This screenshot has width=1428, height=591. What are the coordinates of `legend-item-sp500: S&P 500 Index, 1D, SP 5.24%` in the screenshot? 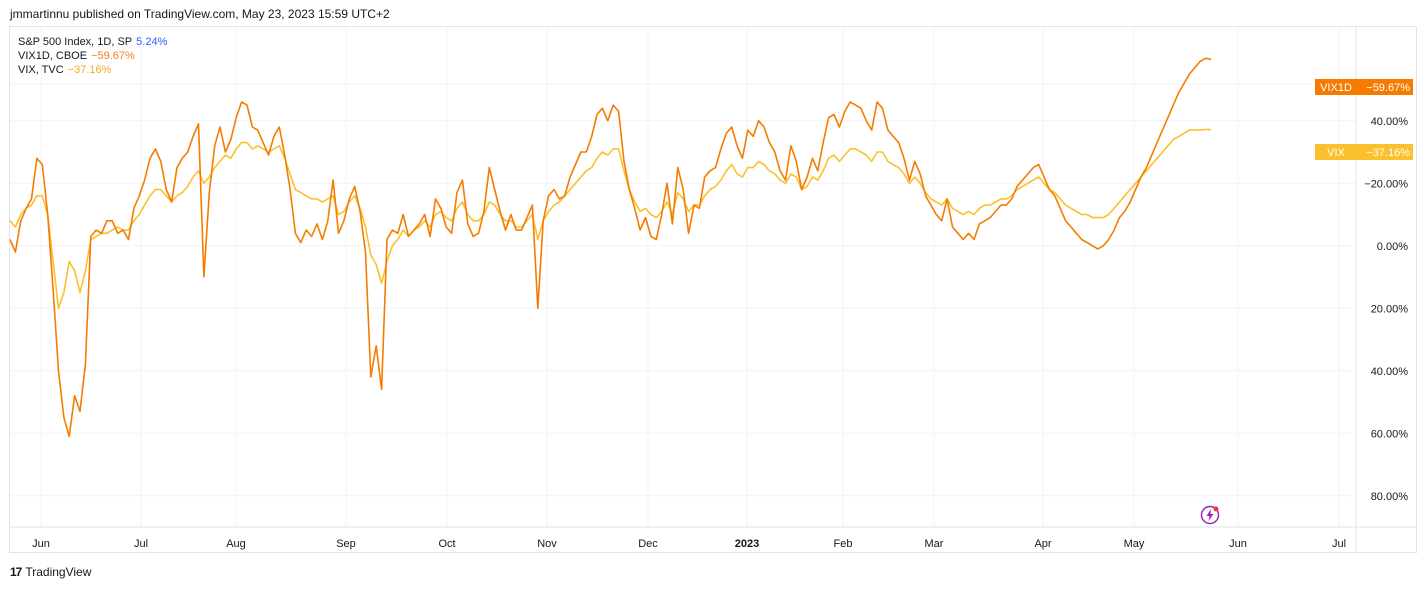 It's located at (92, 42).